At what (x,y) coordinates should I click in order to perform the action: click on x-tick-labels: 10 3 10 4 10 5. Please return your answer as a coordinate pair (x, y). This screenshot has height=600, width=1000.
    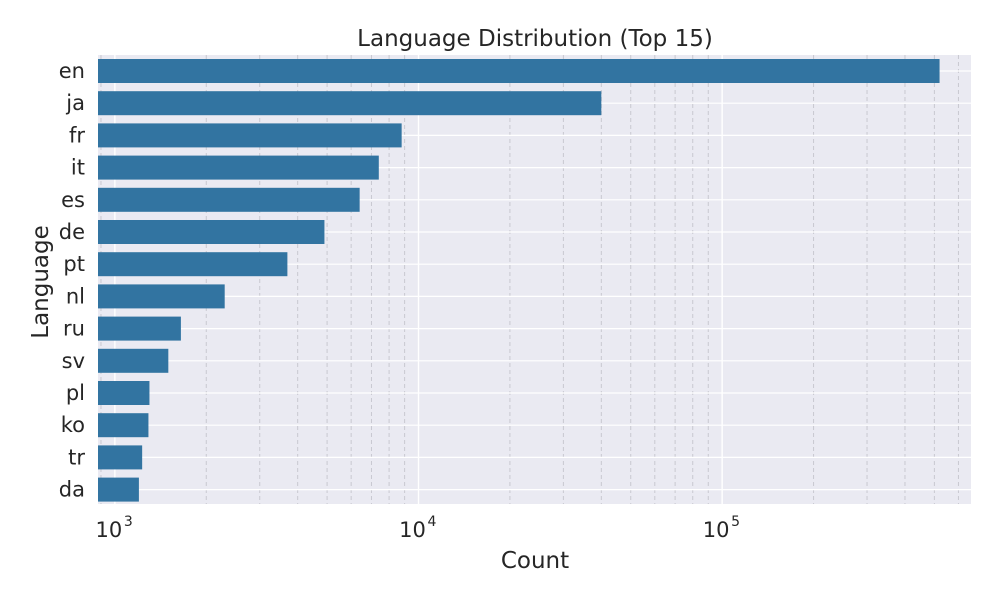
    Looking at the image, I should click on (417, 528).